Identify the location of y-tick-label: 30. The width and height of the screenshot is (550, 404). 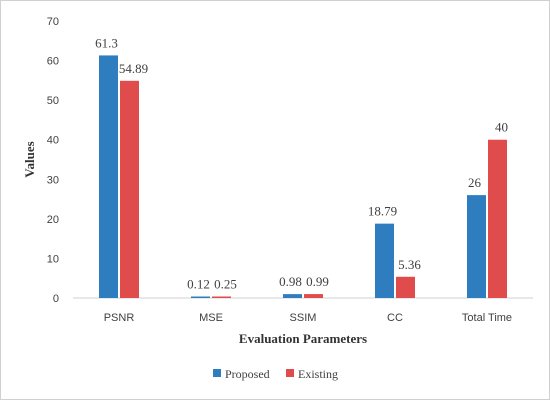
(53, 180).